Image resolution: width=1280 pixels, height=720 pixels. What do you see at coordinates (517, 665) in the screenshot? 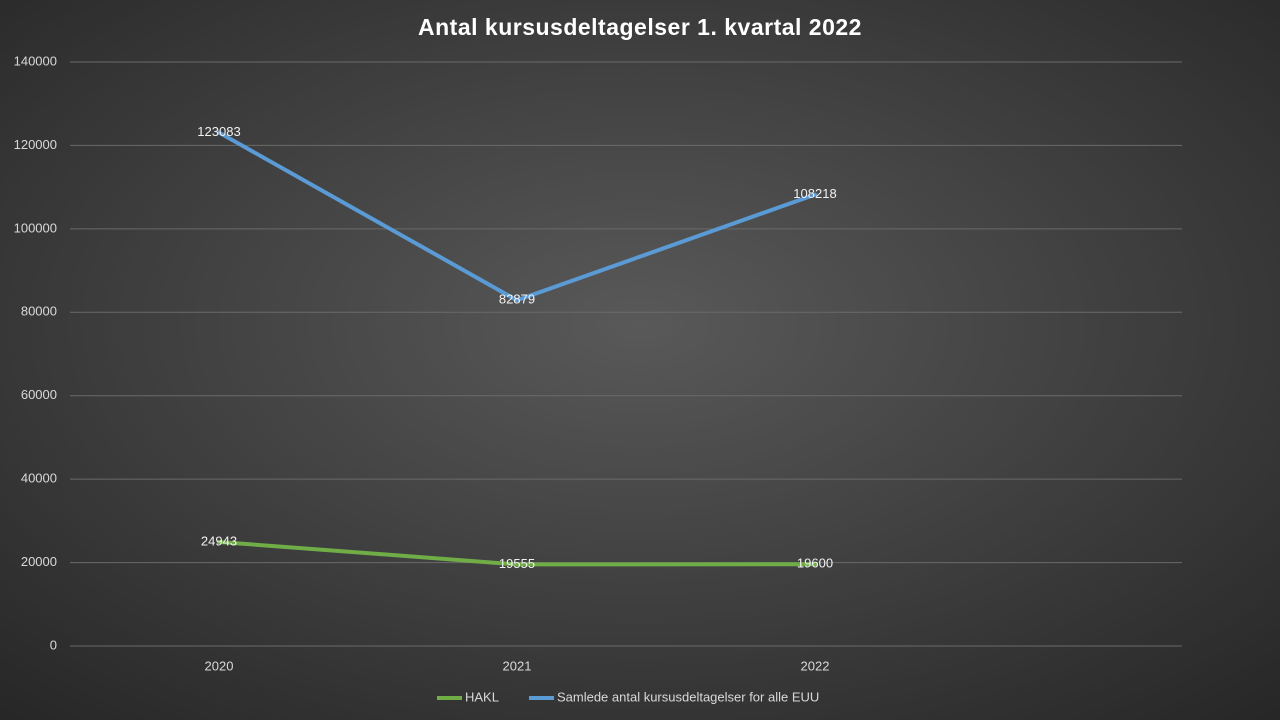
I see `x-tick-label: 2021` at bounding box center [517, 665].